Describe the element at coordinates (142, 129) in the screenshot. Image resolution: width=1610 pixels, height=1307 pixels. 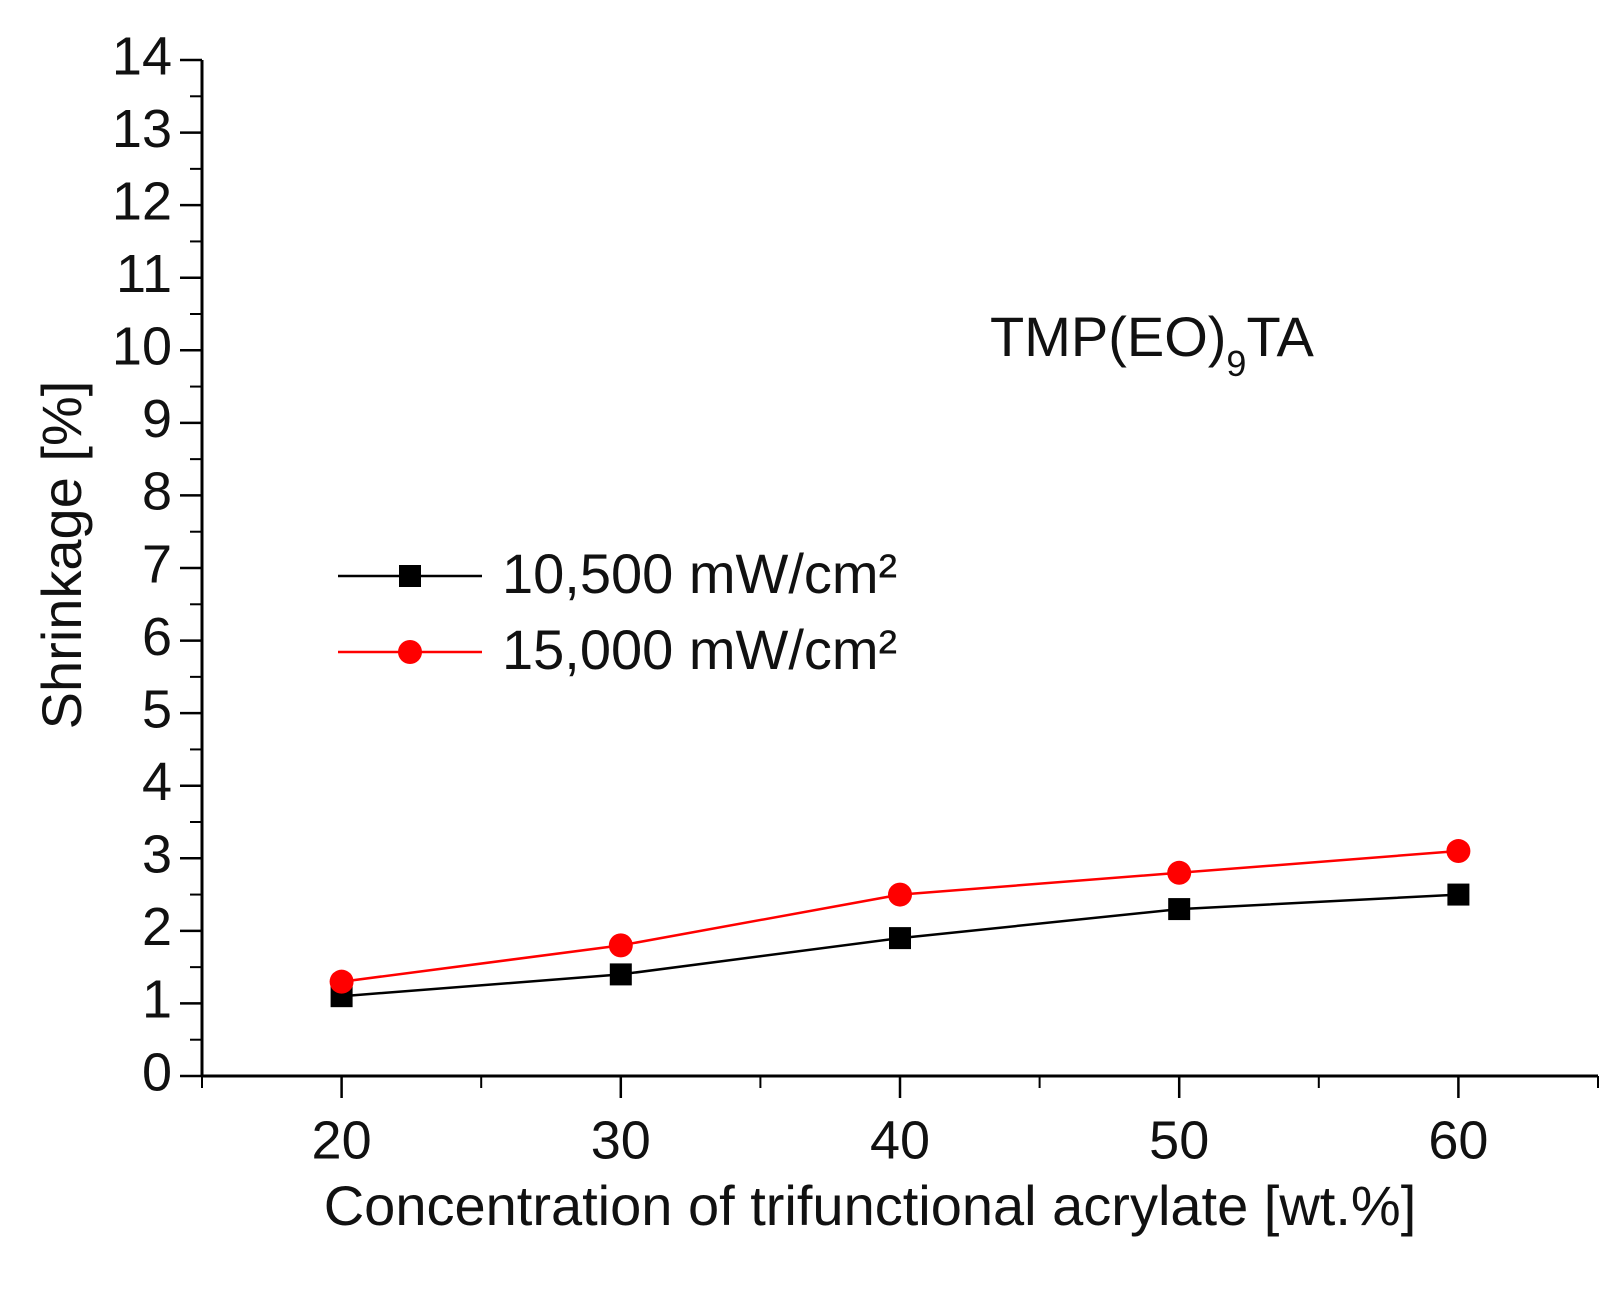
I see `y-tick-label-13: 13` at that location.